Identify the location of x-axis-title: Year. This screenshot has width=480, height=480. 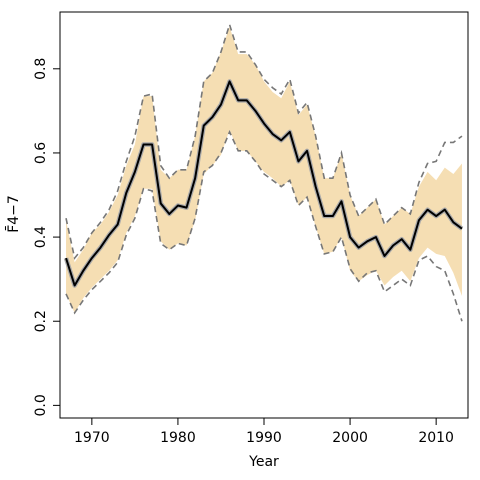
(263, 462).